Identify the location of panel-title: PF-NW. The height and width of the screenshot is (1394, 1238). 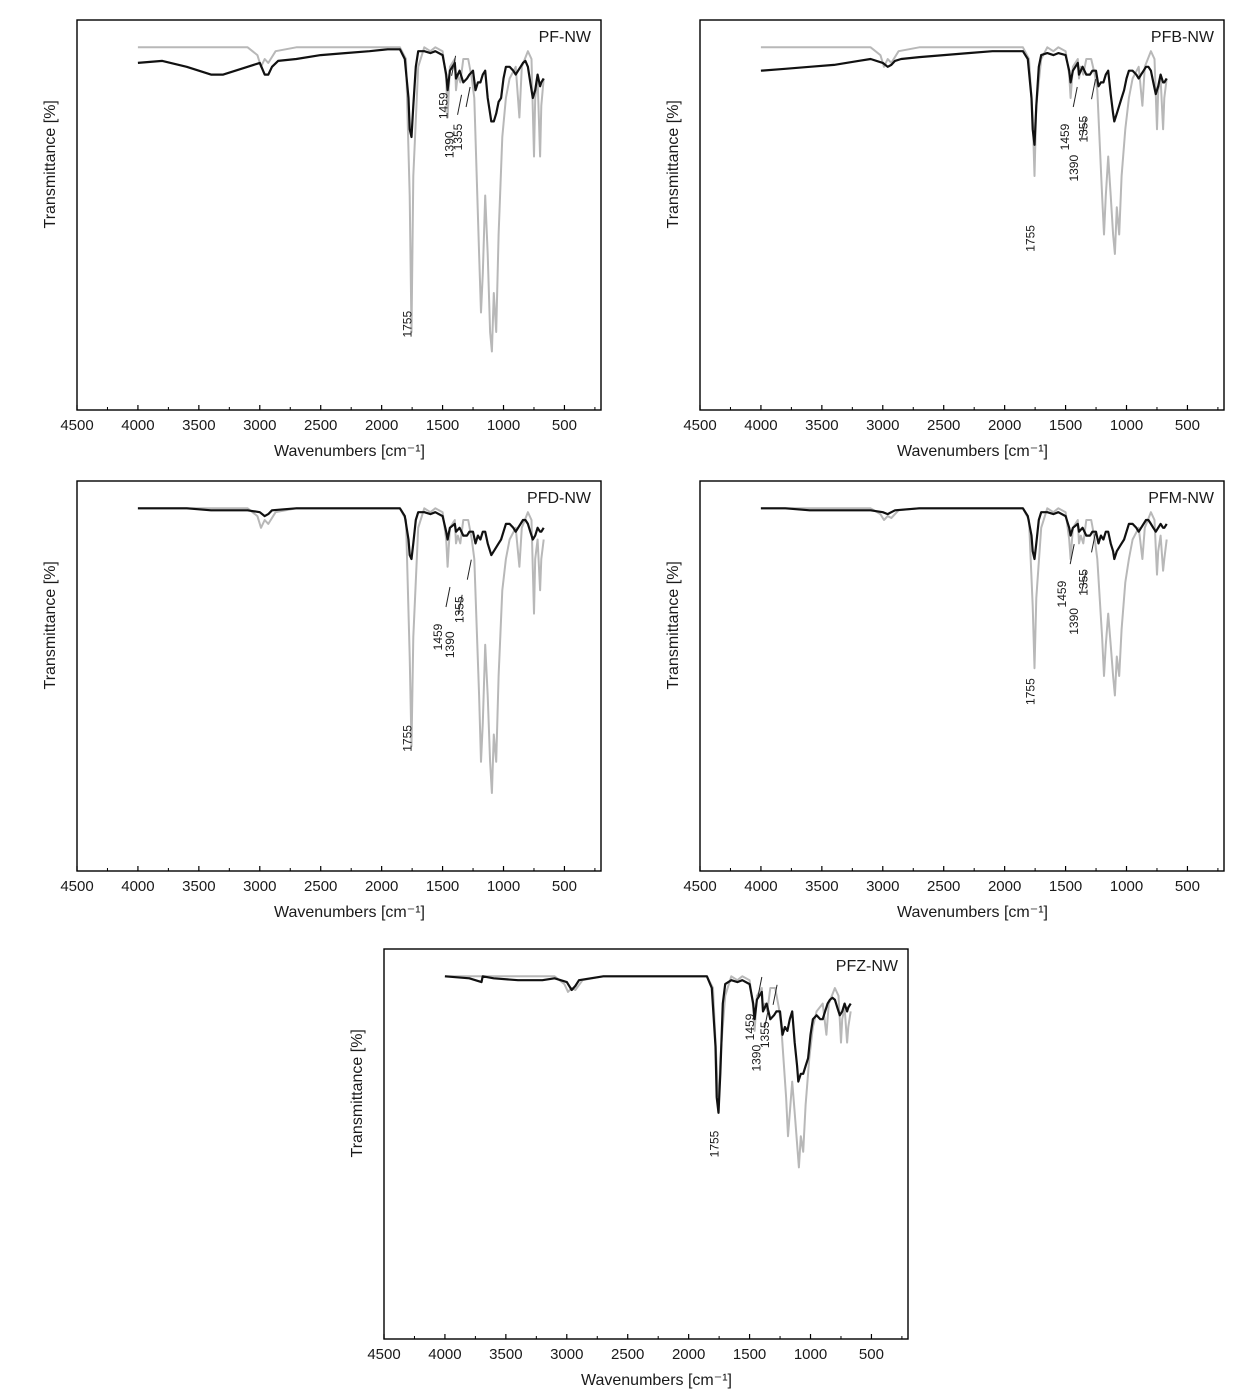
(565, 37).